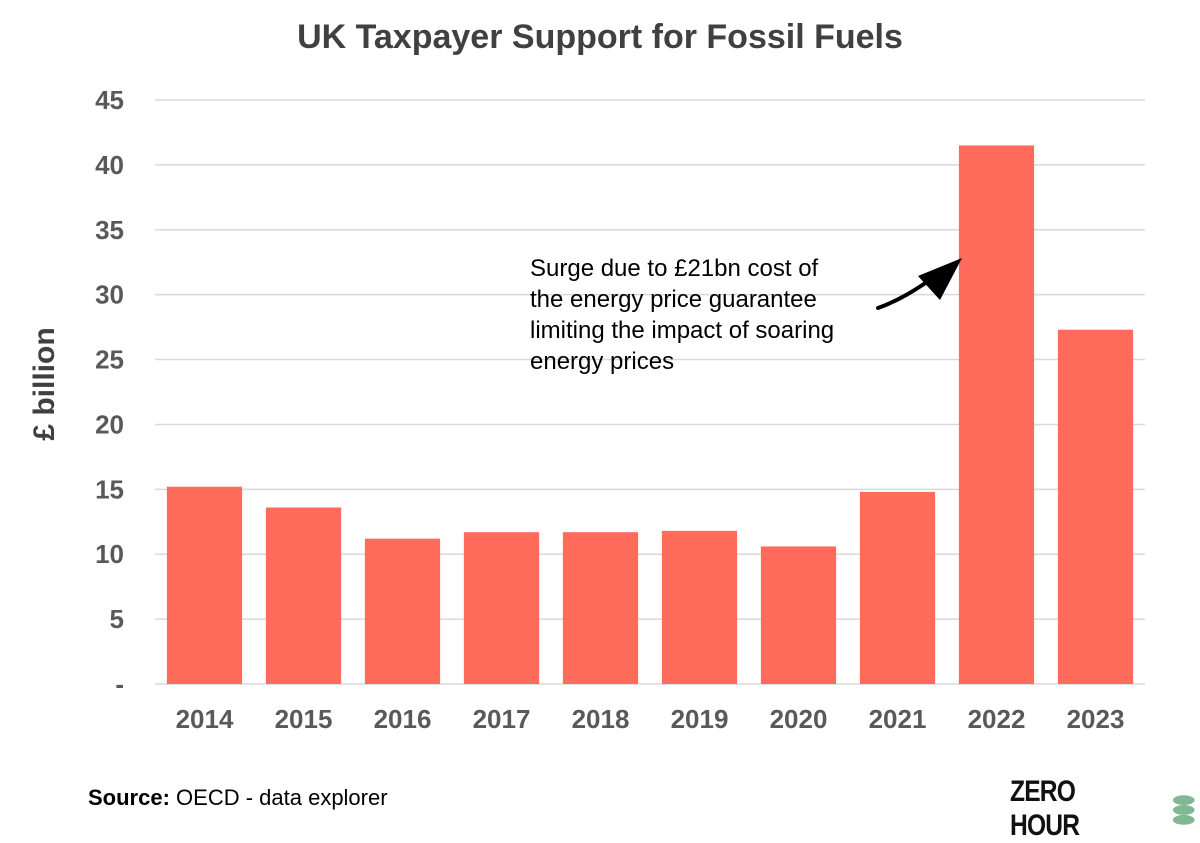 Image resolution: width=1200 pixels, height=843 pixels. Describe the element at coordinates (402, 611) in the screenshot. I see `bar-2016` at that location.